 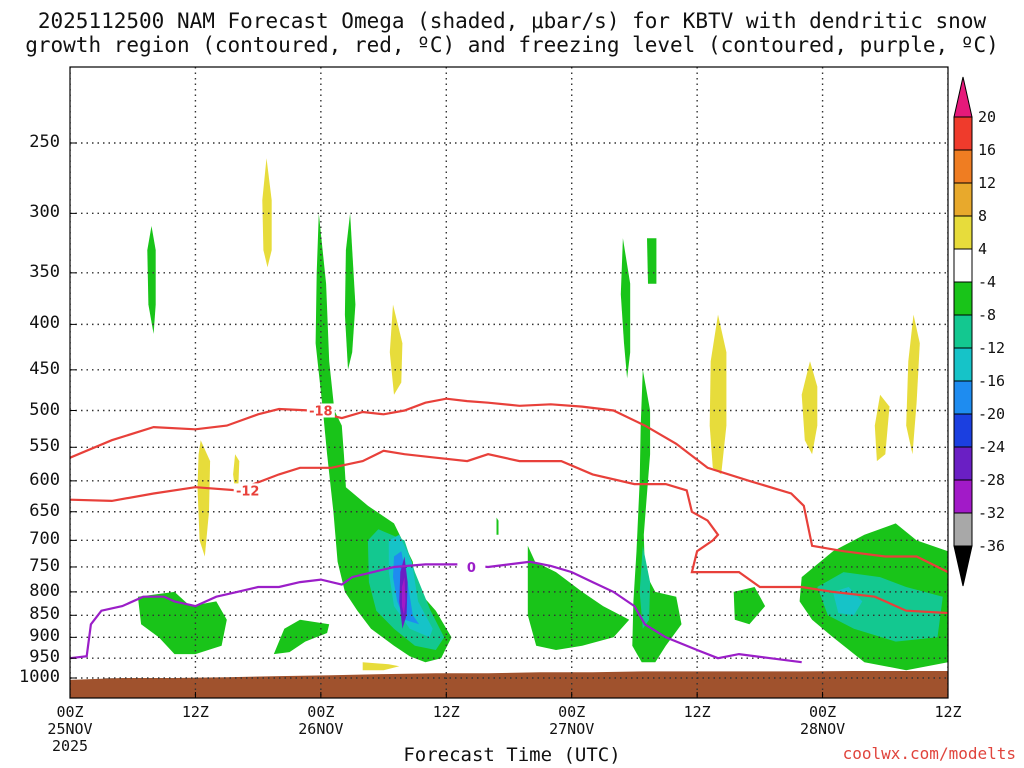 I want to click on colorbar-label: -16, so click(x=992, y=381).